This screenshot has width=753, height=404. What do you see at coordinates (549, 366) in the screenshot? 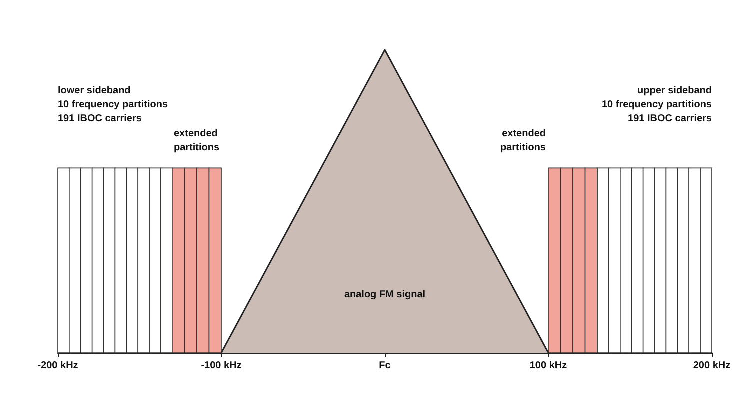
I see `x-tick-label: 100 kHz` at bounding box center [549, 366].